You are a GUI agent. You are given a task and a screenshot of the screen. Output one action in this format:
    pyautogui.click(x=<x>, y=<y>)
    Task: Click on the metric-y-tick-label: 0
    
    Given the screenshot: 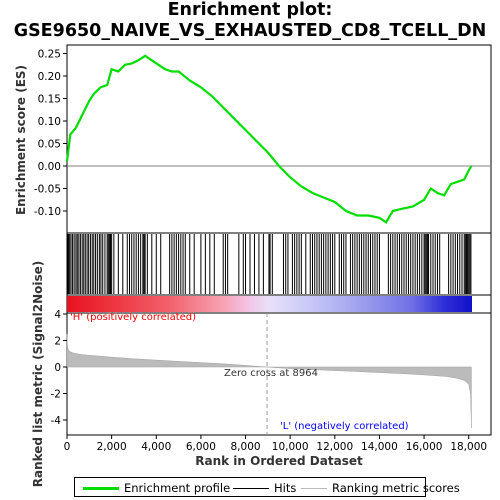 What is the action you would take?
    pyautogui.click(x=57, y=368)
    